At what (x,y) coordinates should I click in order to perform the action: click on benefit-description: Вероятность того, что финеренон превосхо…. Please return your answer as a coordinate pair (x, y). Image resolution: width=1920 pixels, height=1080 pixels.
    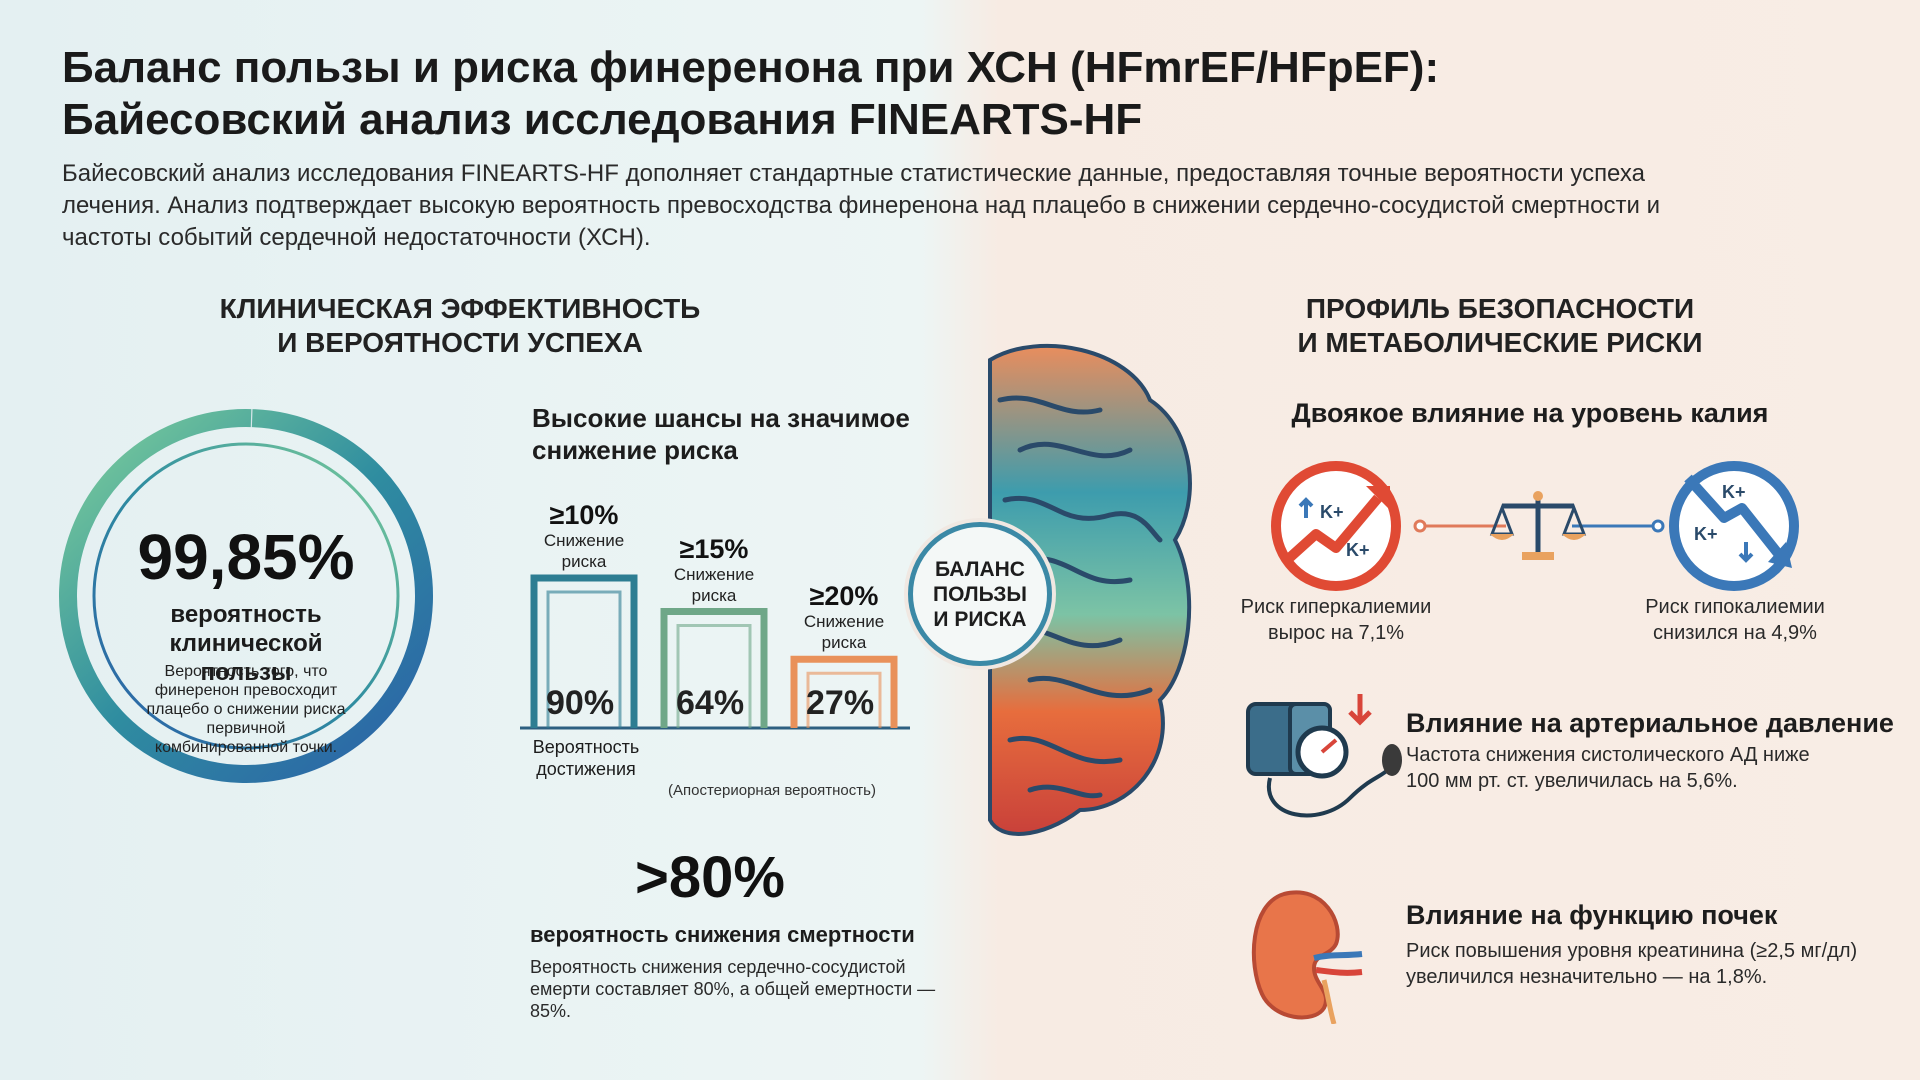
    Looking at the image, I should click on (246, 709).